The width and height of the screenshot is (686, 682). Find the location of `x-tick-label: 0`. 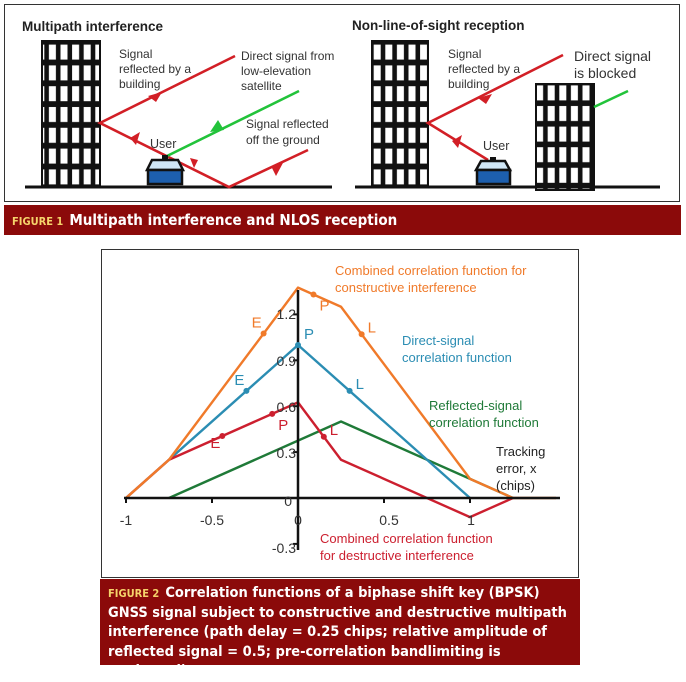

x-tick-label: 0 is located at coordinates (298, 520).